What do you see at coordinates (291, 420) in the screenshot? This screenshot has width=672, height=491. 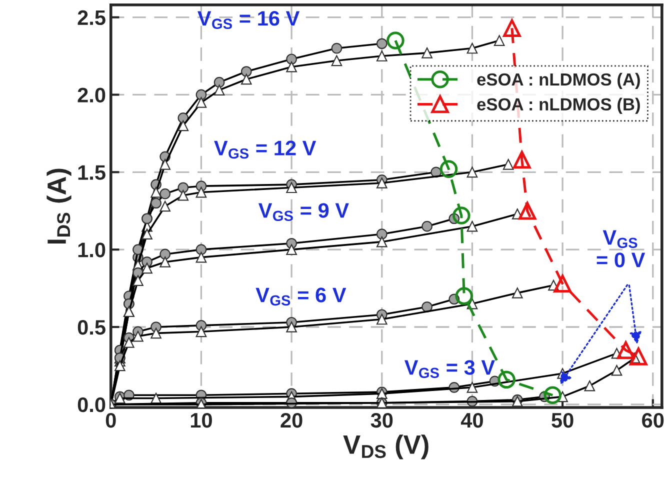 I see `x-tick-label: 20` at bounding box center [291, 420].